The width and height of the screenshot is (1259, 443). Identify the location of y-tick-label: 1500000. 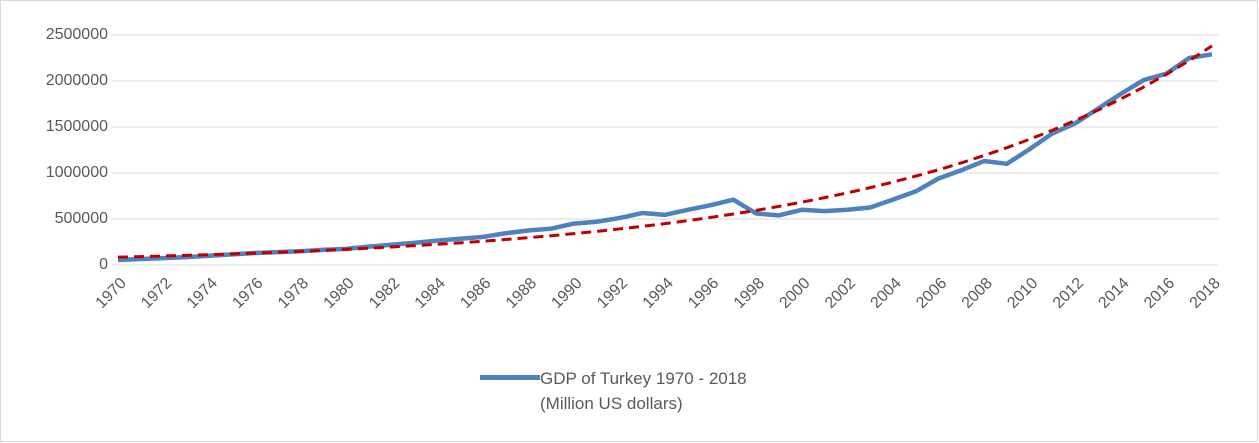
(77, 126).